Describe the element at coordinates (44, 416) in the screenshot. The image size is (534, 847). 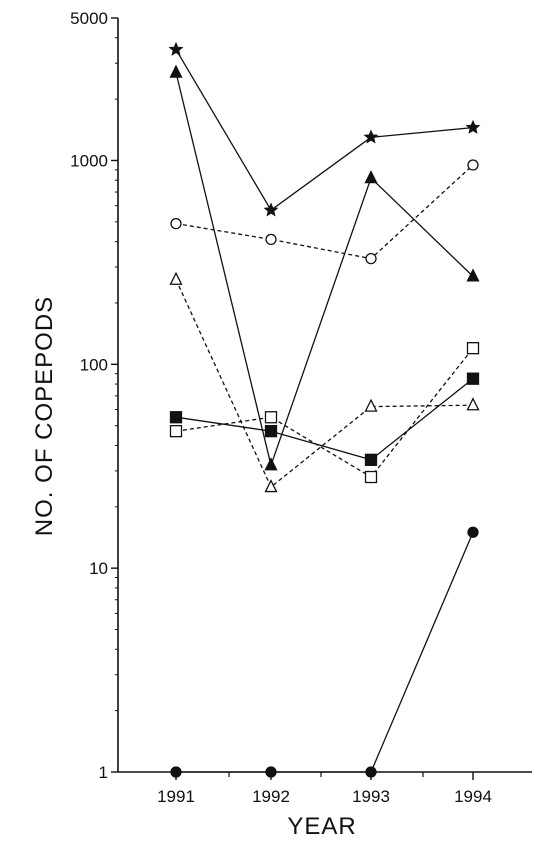
I see `y-axis-title: NO. OF COPEPODS` at that location.